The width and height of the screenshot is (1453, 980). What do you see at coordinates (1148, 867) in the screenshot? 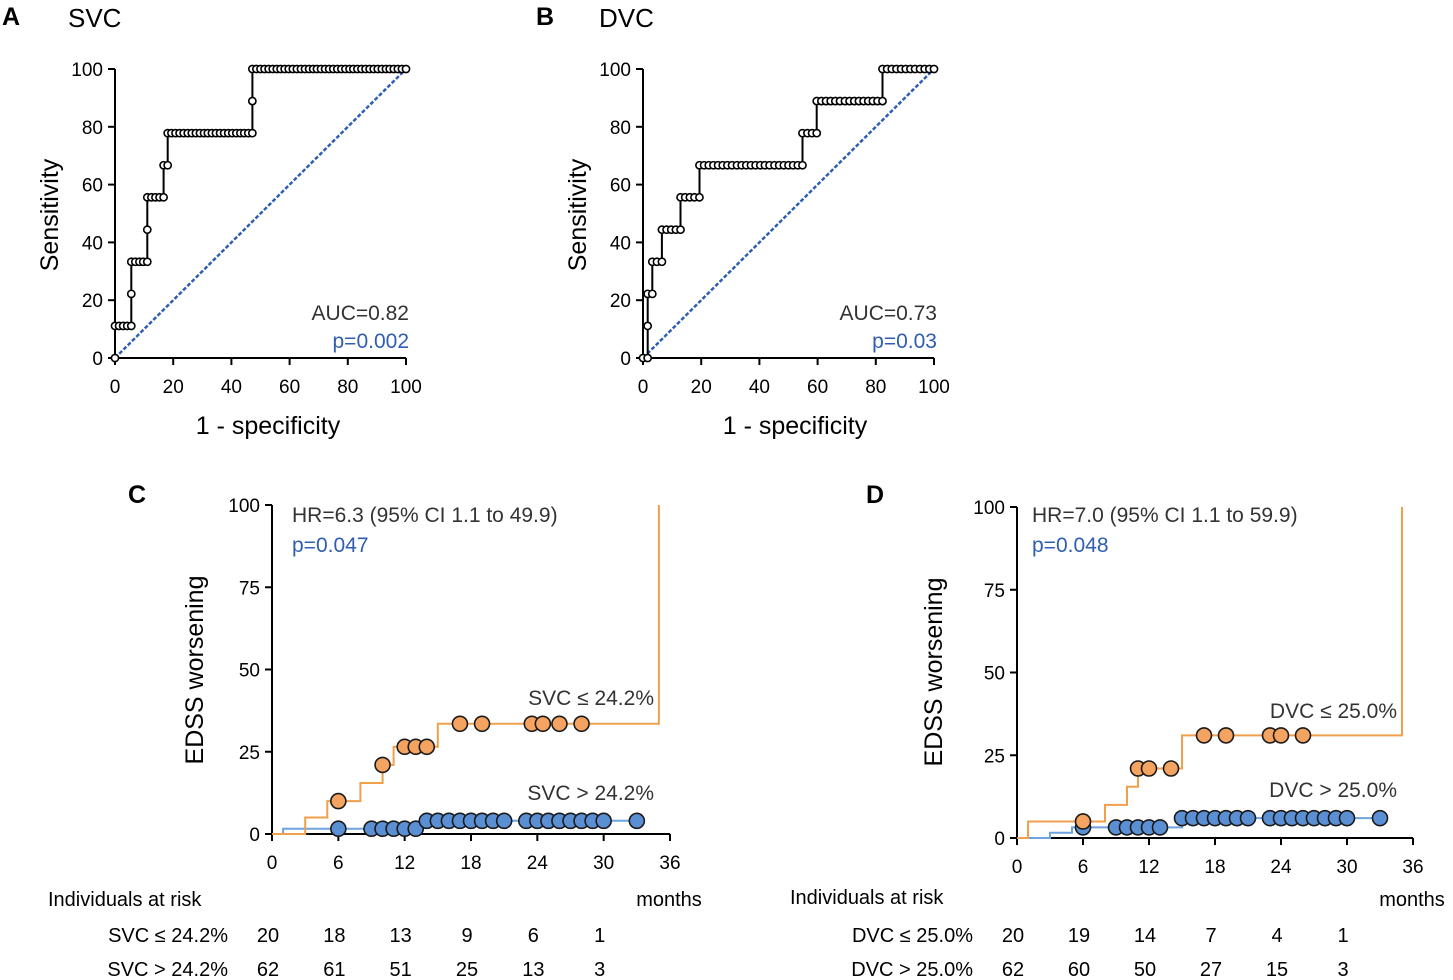
I see `x-tick-label: 12` at bounding box center [1148, 867].